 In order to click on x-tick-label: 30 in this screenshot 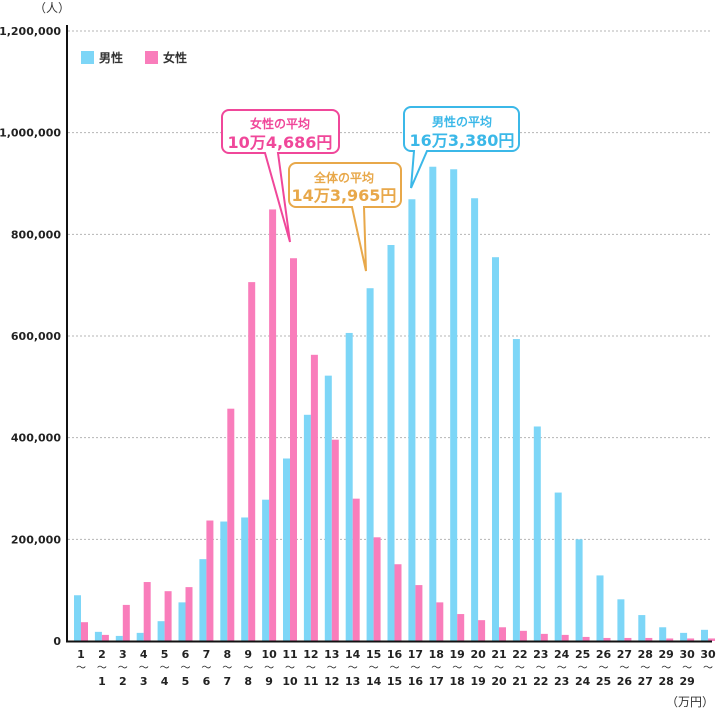, I will do `click(687, 654)`.